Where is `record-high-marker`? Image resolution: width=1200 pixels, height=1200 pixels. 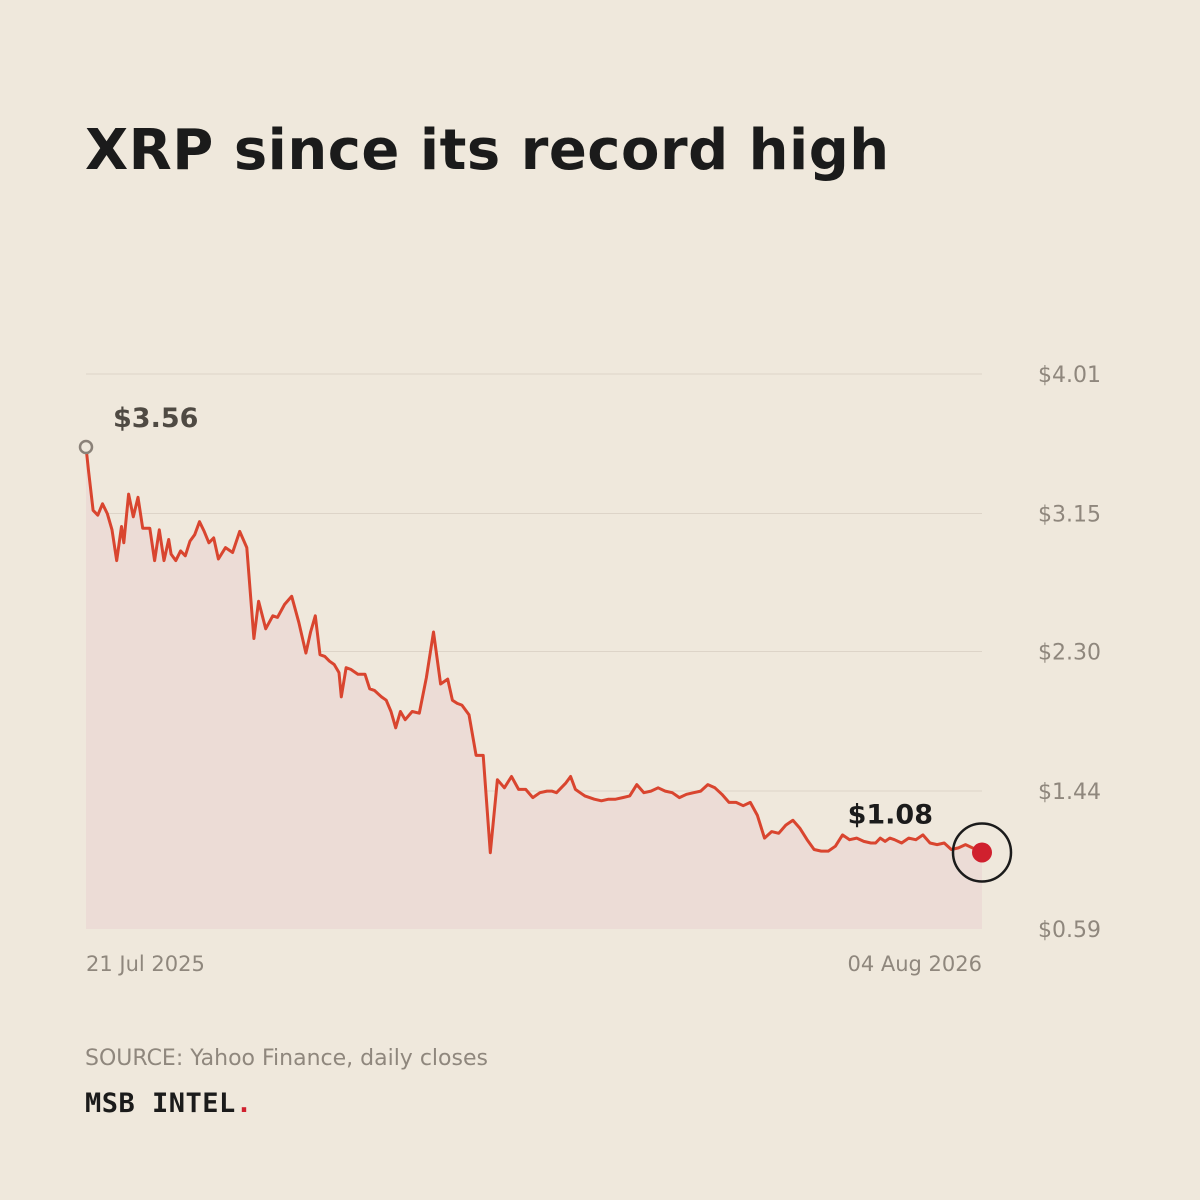
record-high-marker is located at coordinates (86, 447).